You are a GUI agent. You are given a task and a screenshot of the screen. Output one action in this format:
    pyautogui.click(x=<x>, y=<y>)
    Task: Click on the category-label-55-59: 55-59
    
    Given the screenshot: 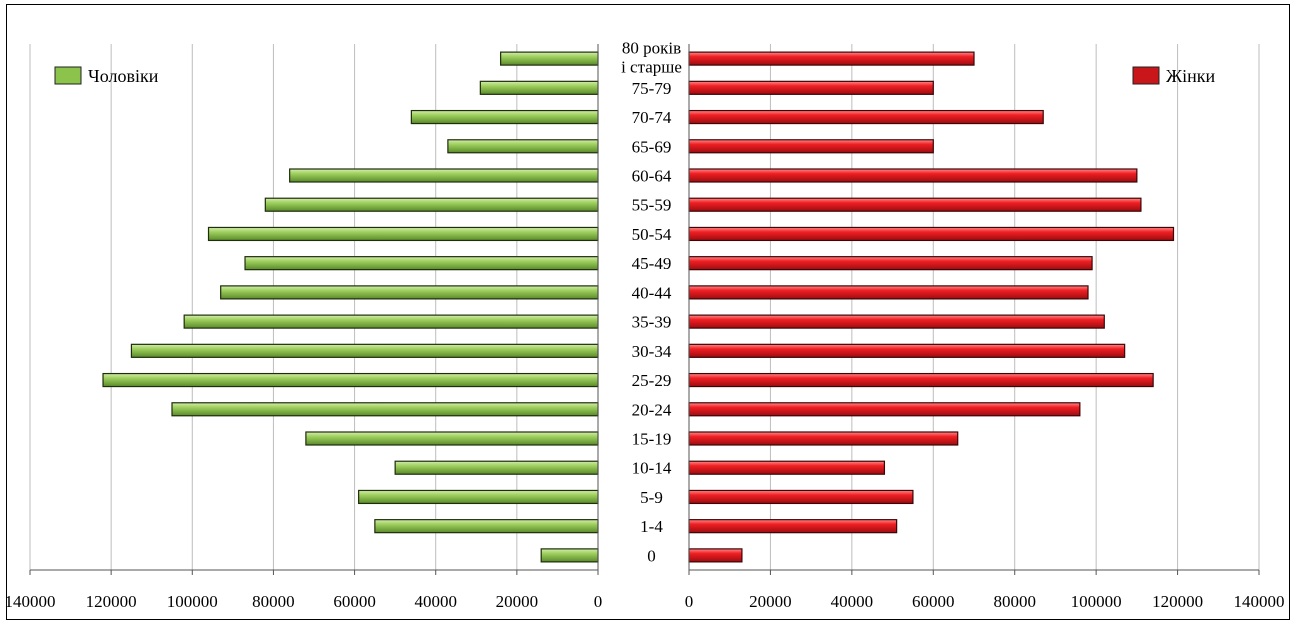 What is the action you would take?
    pyautogui.click(x=652, y=205)
    